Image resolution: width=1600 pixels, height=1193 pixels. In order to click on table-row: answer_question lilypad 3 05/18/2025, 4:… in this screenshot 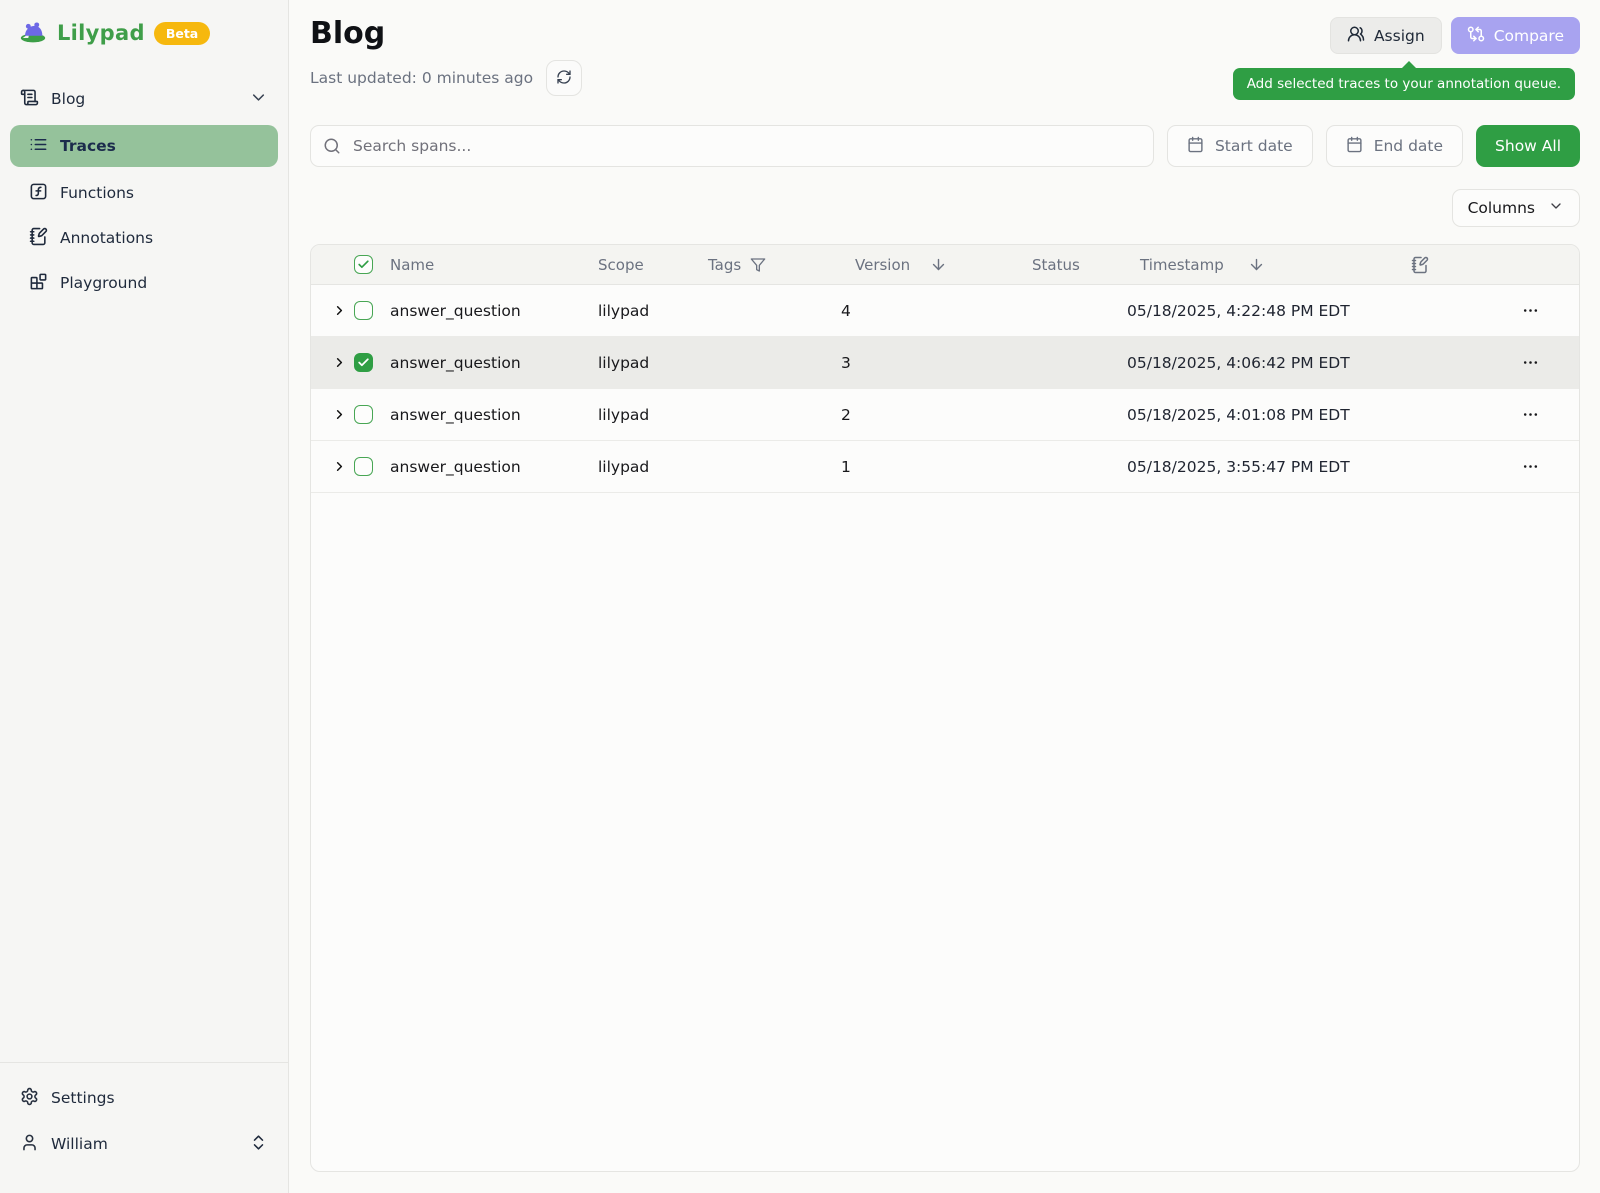, I will do `click(945, 363)`.